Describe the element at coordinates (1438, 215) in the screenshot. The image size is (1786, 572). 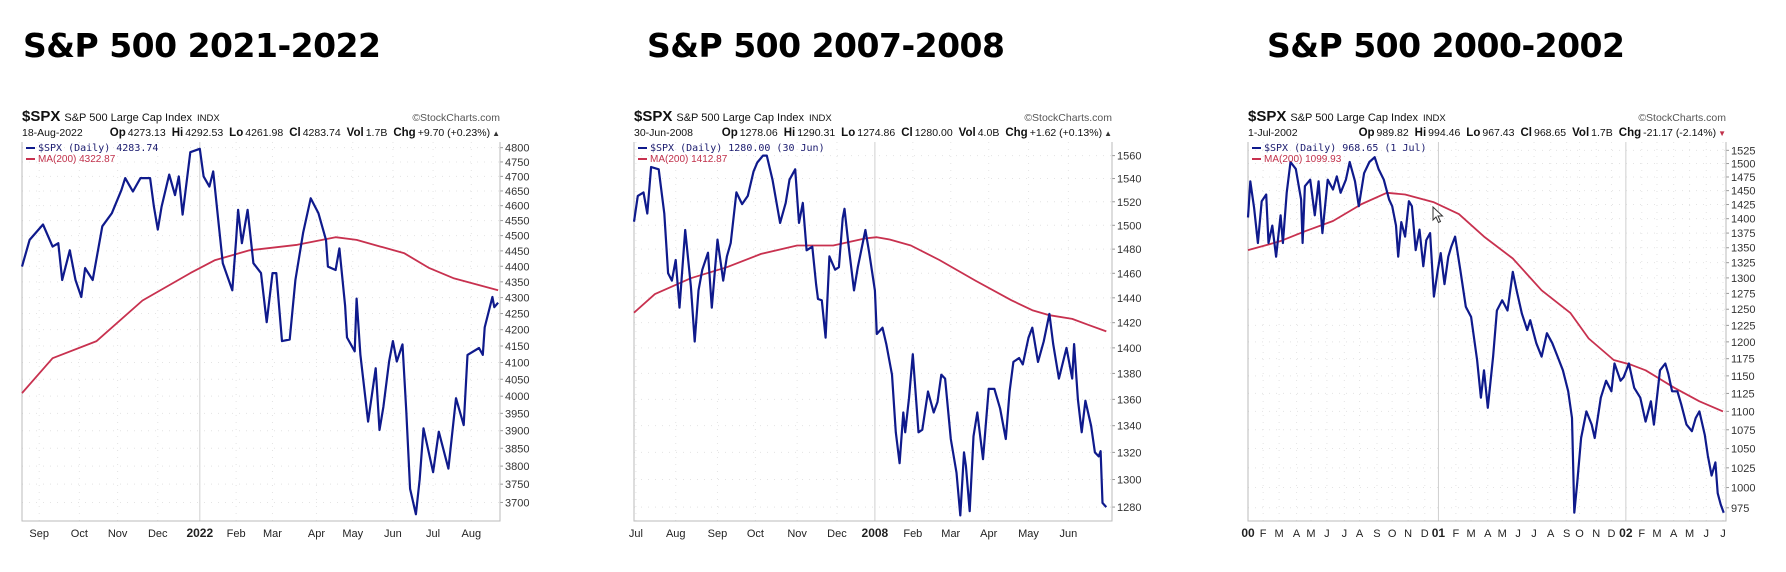
I see `mouse-cursor-icon` at that location.